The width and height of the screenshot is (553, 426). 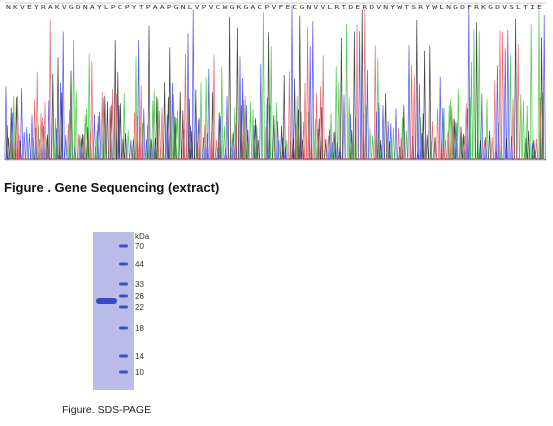 I want to click on marker-label: 70, so click(x=139, y=246).